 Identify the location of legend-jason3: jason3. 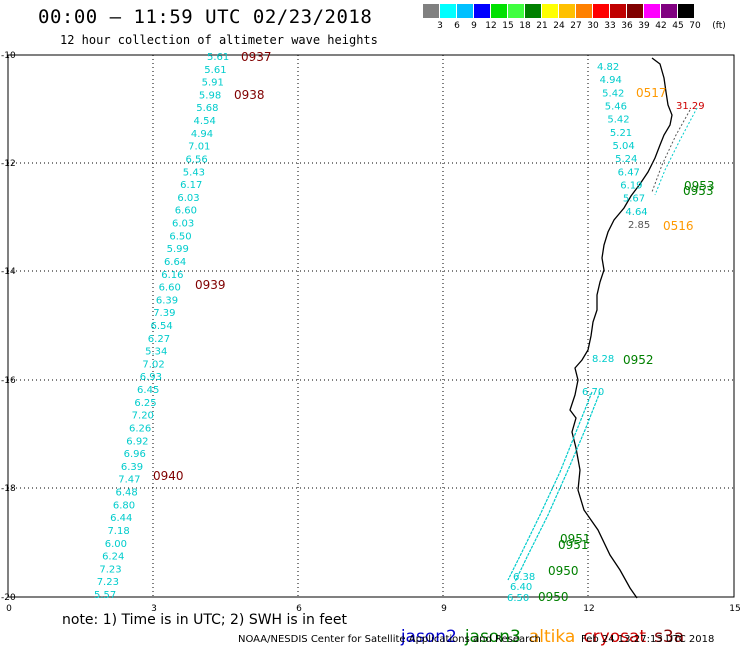
(492, 637).